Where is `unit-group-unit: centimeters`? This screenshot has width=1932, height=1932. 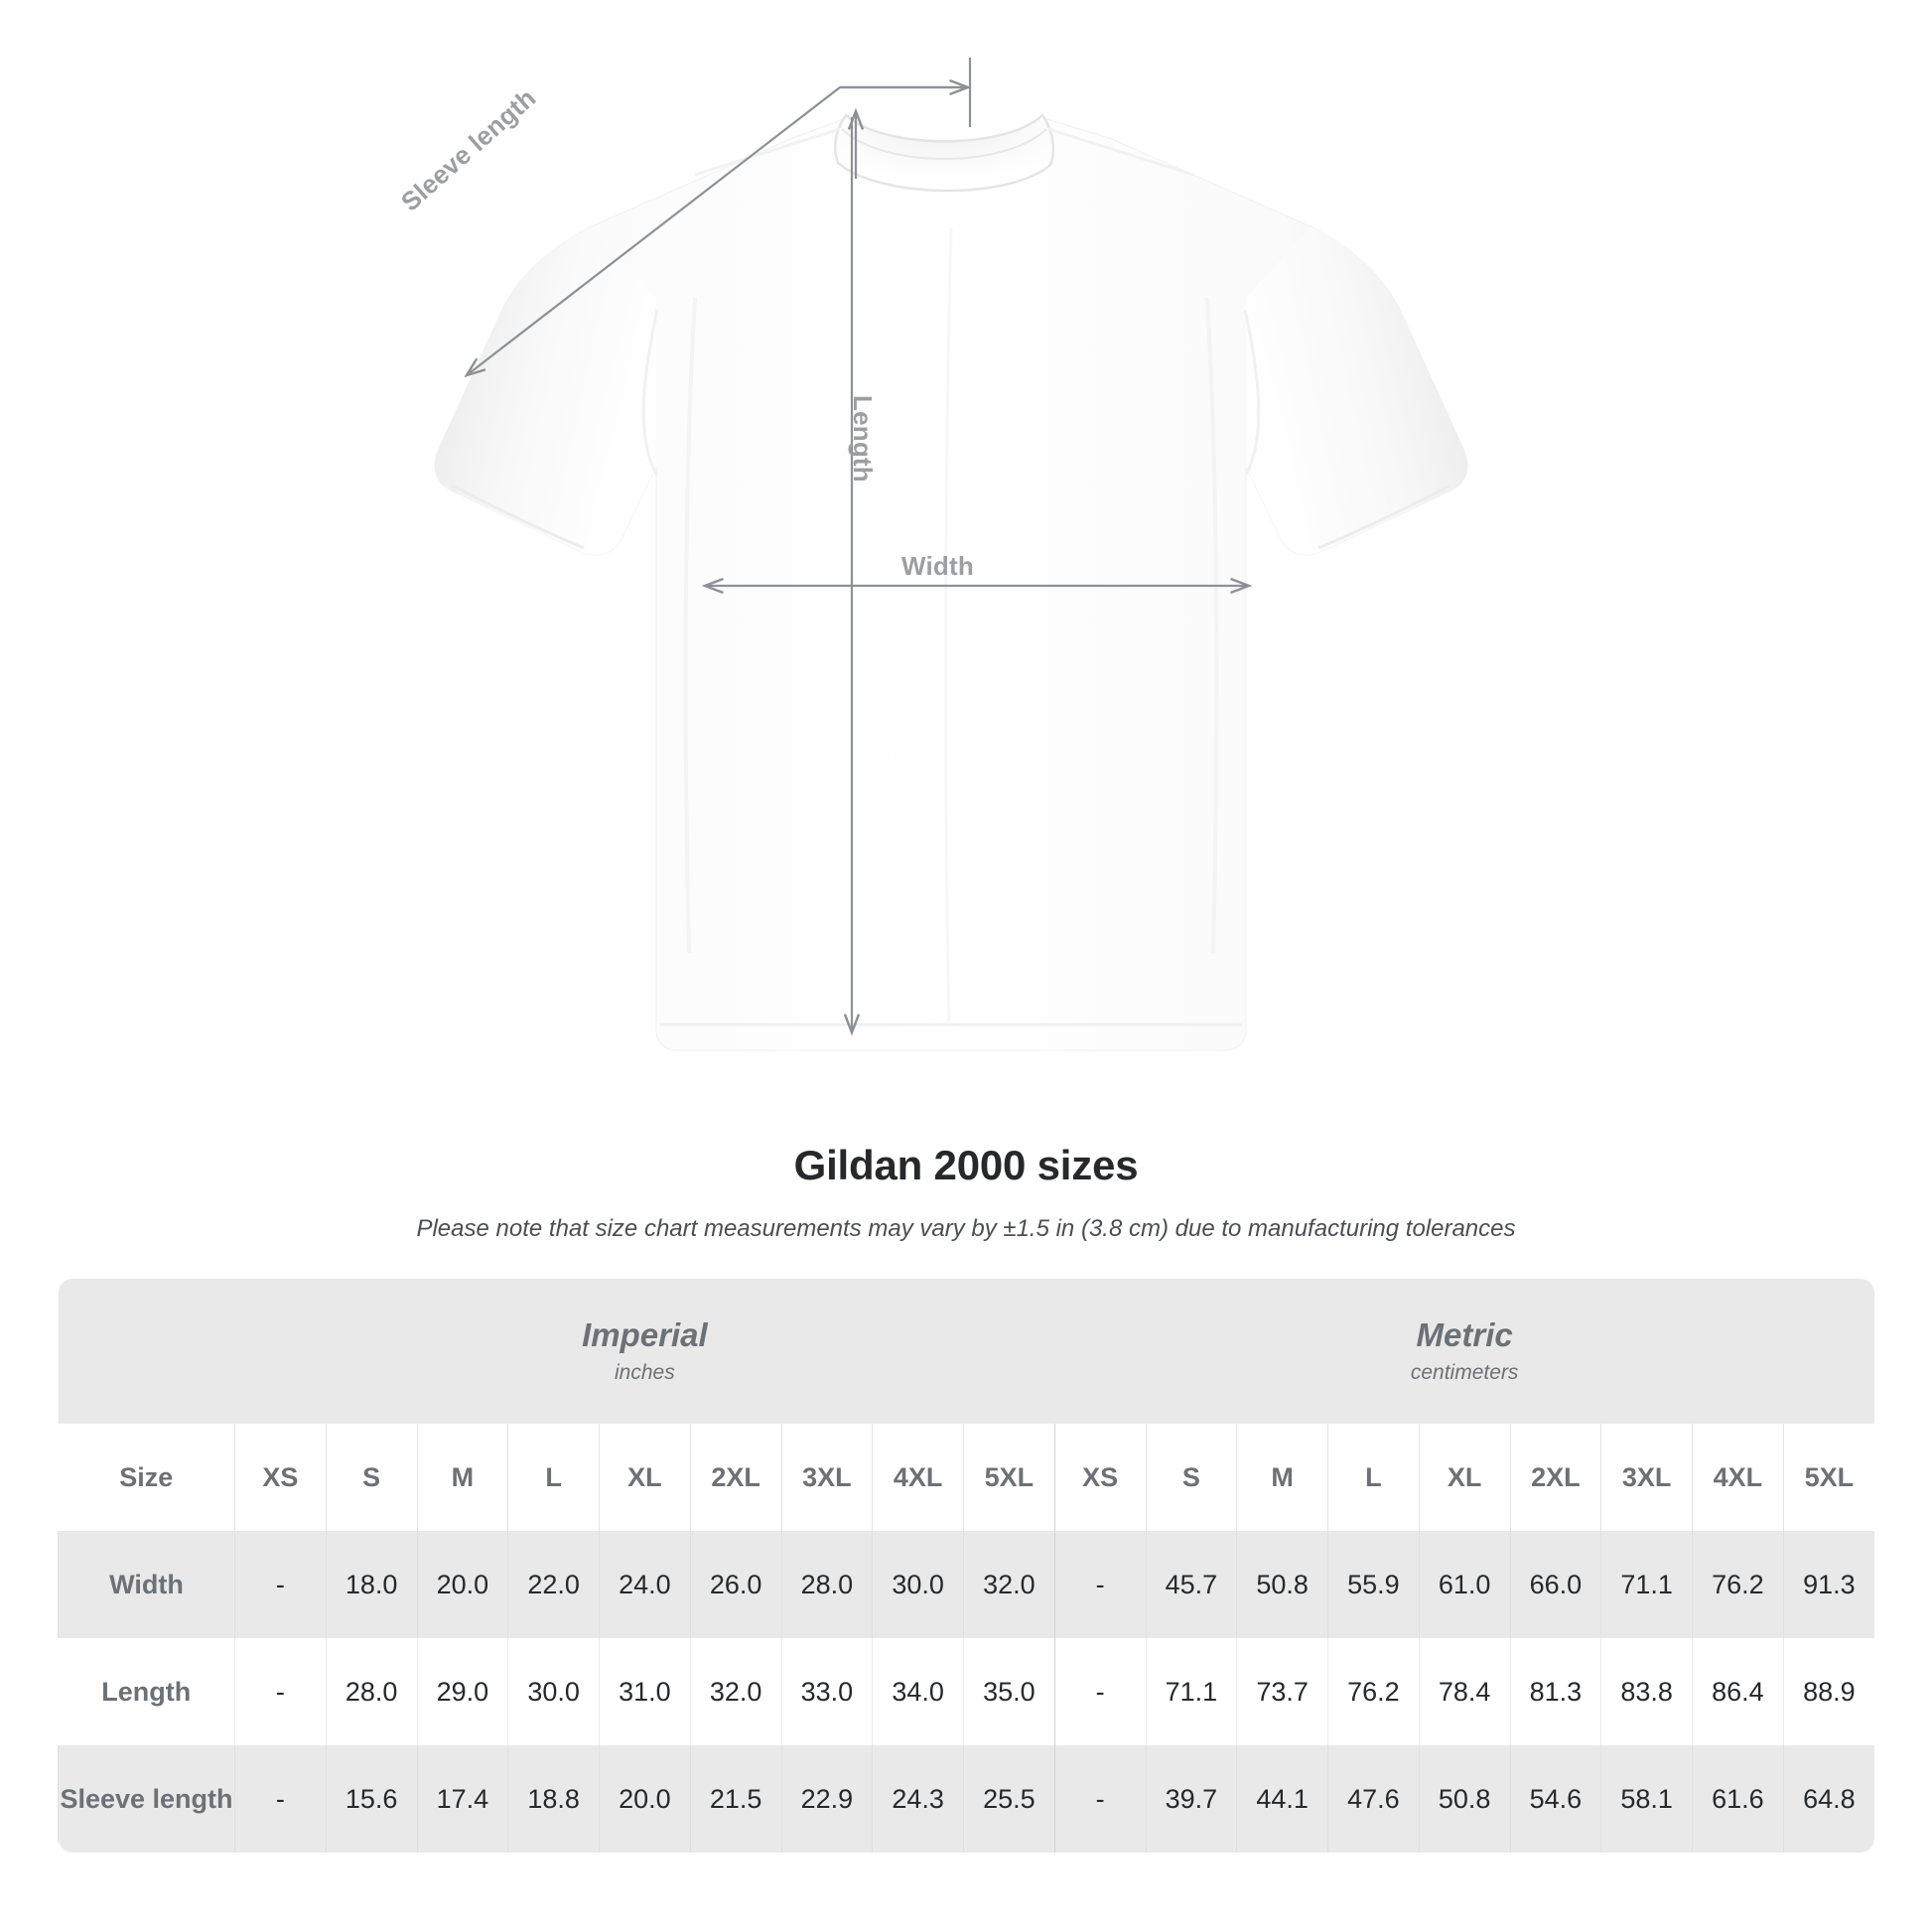 unit-group-unit: centimeters is located at coordinates (1464, 1373).